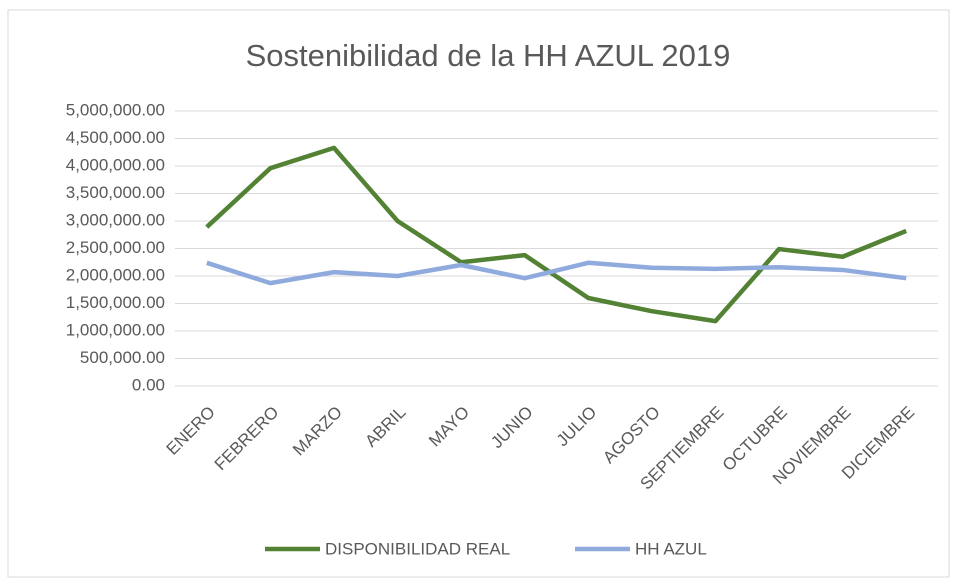  What do you see at coordinates (115, 329) in the screenshot?
I see `y-tick-label: 1,000,000.00` at bounding box center [115, 329].